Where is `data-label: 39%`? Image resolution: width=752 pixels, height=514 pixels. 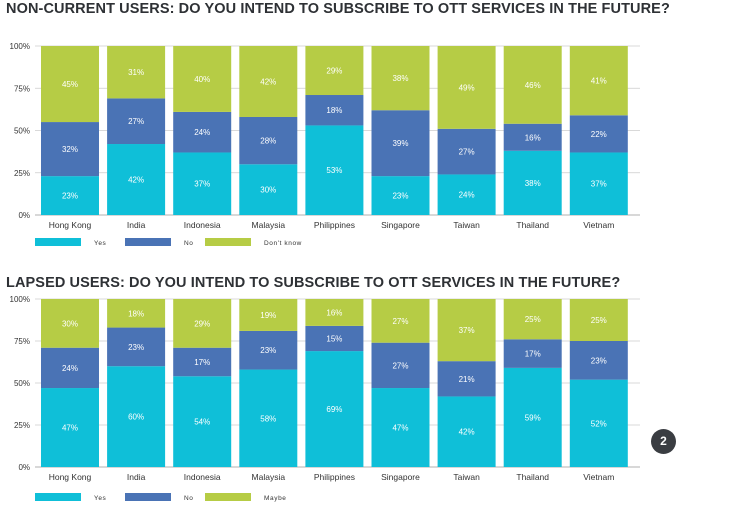
data-label: 39% is located at coordinates (400, 143).